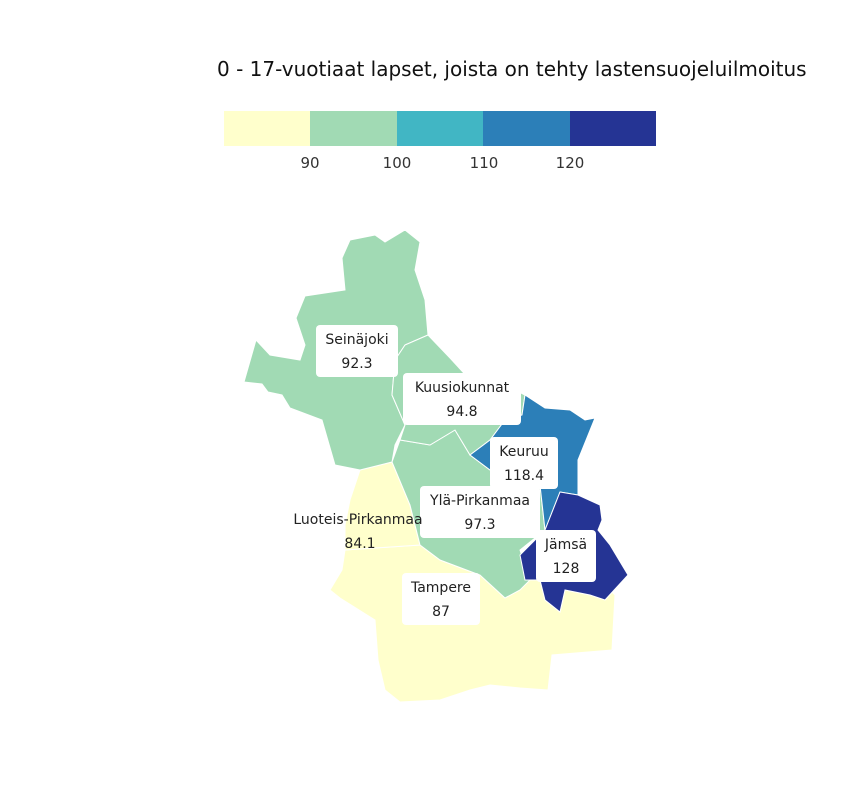 The width and height of the screenshot is (864, 792). I want to click on color-legend, so click(440, 128).